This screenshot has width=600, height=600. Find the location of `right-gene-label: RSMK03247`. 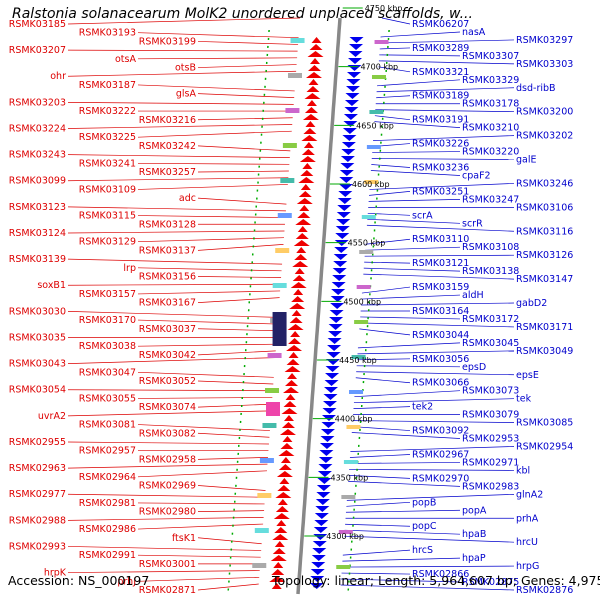

right-gene-label: RSMK03247 is located at coordinates (490, 199).